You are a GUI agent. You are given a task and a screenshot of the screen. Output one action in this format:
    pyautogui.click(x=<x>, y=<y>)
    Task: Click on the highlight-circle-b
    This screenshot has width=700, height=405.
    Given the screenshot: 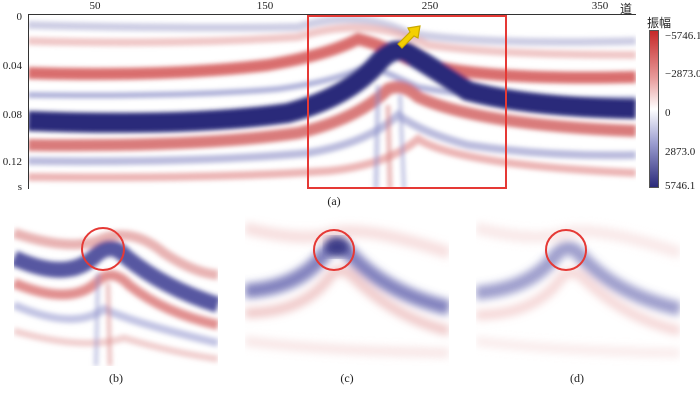 What is the action you would take?
    pyautogui.click(x=103, y=249)
    